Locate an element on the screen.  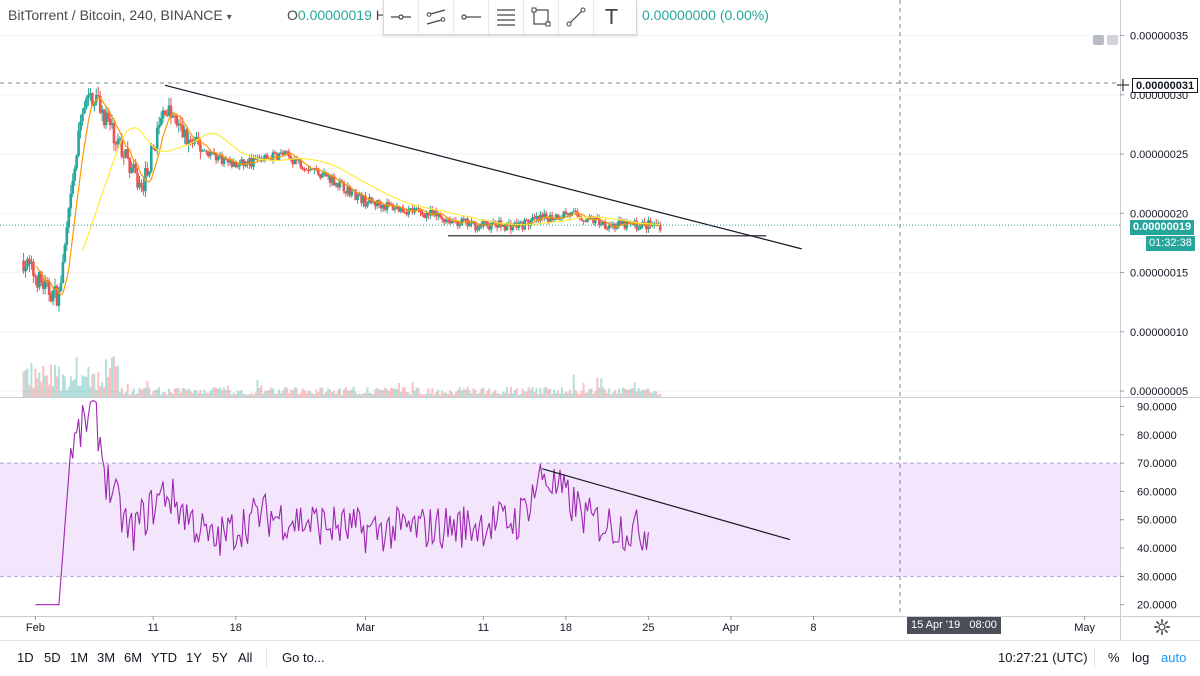
range-3m-button: 3M is located at coordinates (106, 657).